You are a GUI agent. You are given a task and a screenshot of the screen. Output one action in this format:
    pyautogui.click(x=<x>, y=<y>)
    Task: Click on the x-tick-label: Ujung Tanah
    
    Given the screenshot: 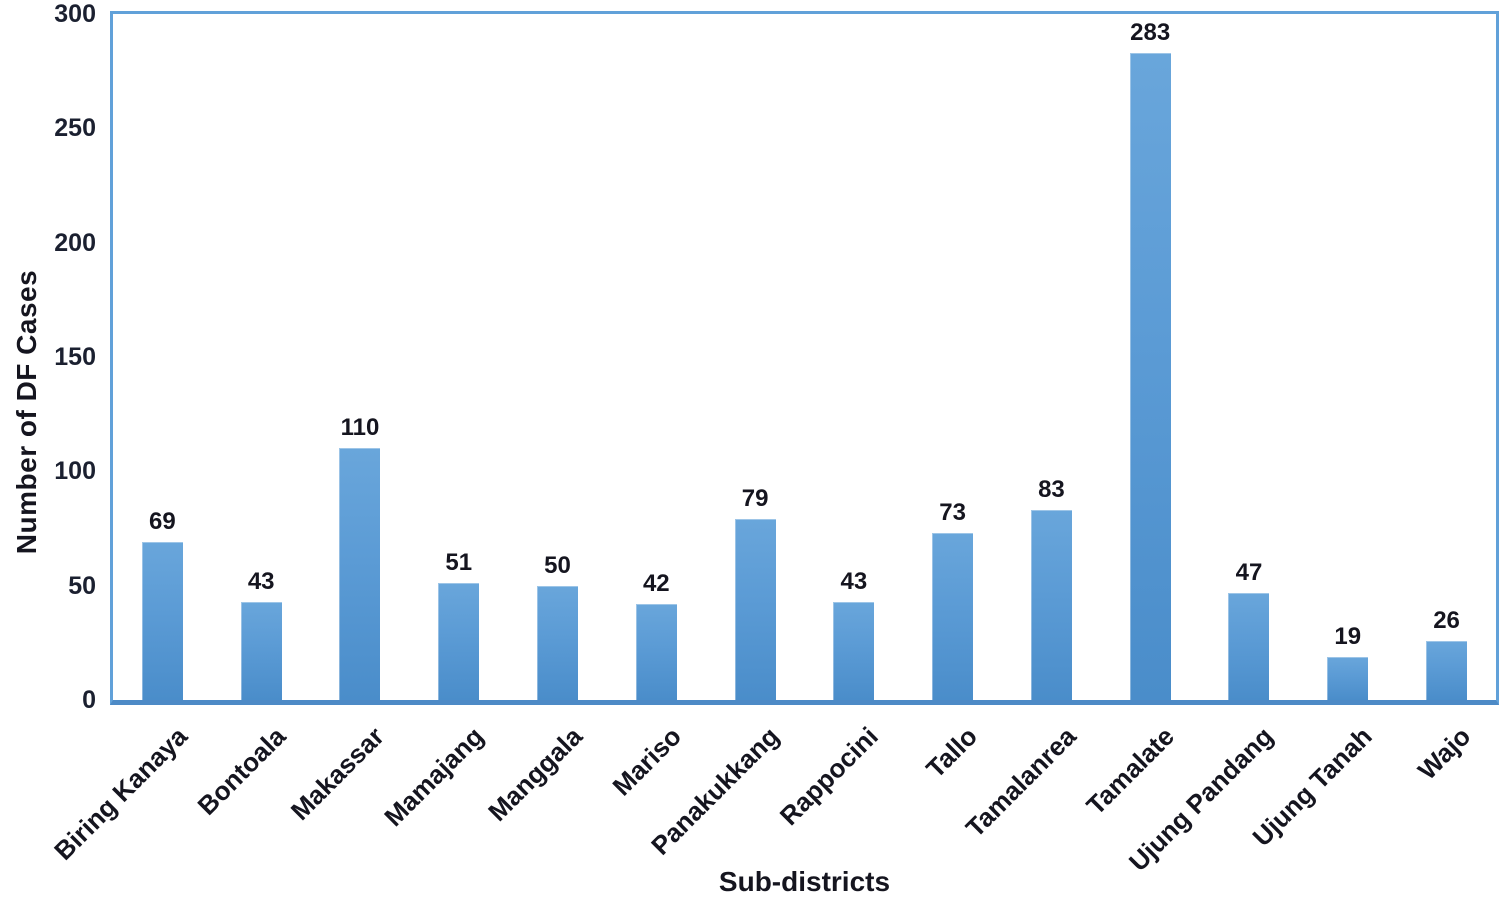 What is the action you would take?
    pyautogui.click(x=1312, y=787)
    